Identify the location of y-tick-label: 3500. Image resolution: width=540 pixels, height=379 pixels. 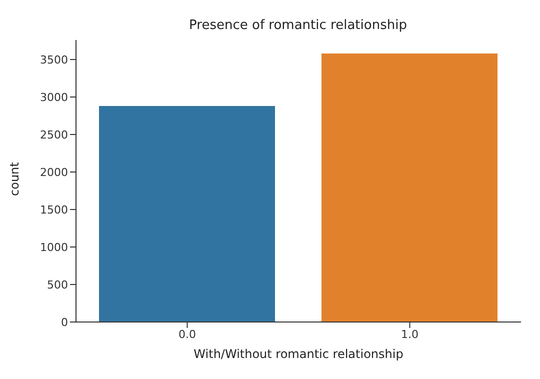
(54, 59).